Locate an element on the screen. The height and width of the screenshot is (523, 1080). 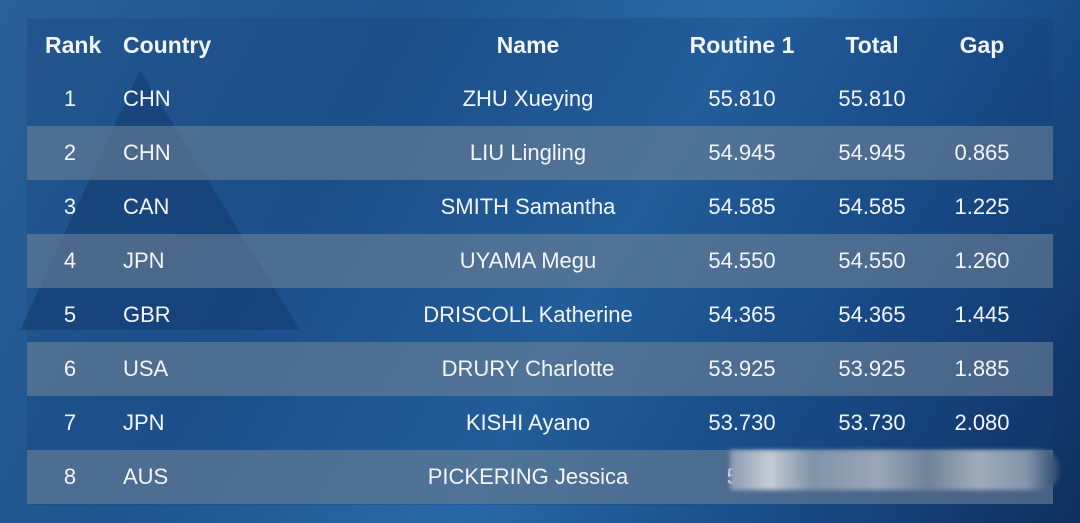
cell-gap: 1.445 is located at coordinates (982, 314).